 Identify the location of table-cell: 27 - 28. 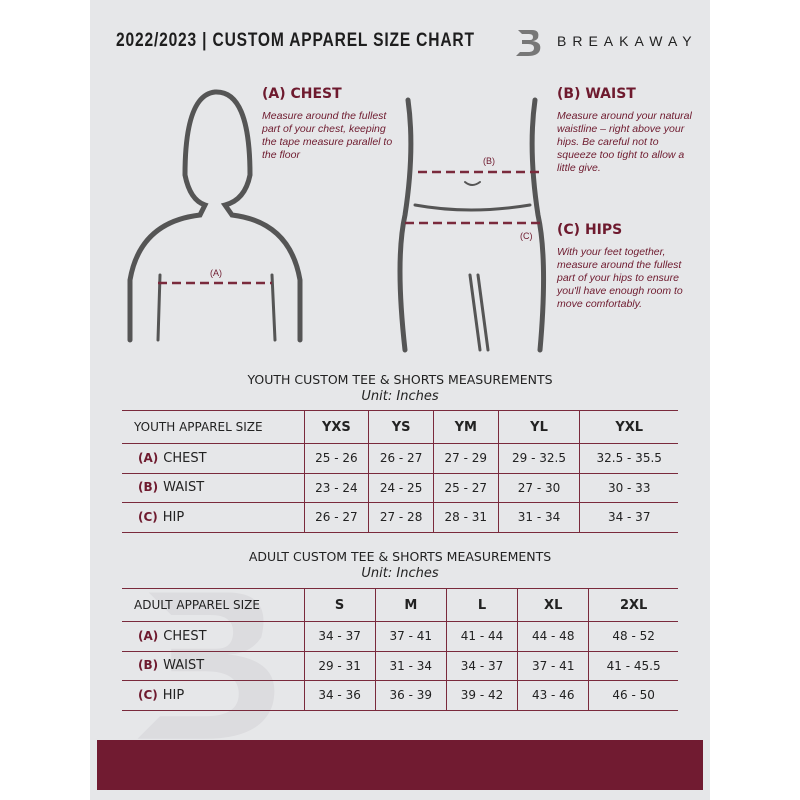
(401, 517).